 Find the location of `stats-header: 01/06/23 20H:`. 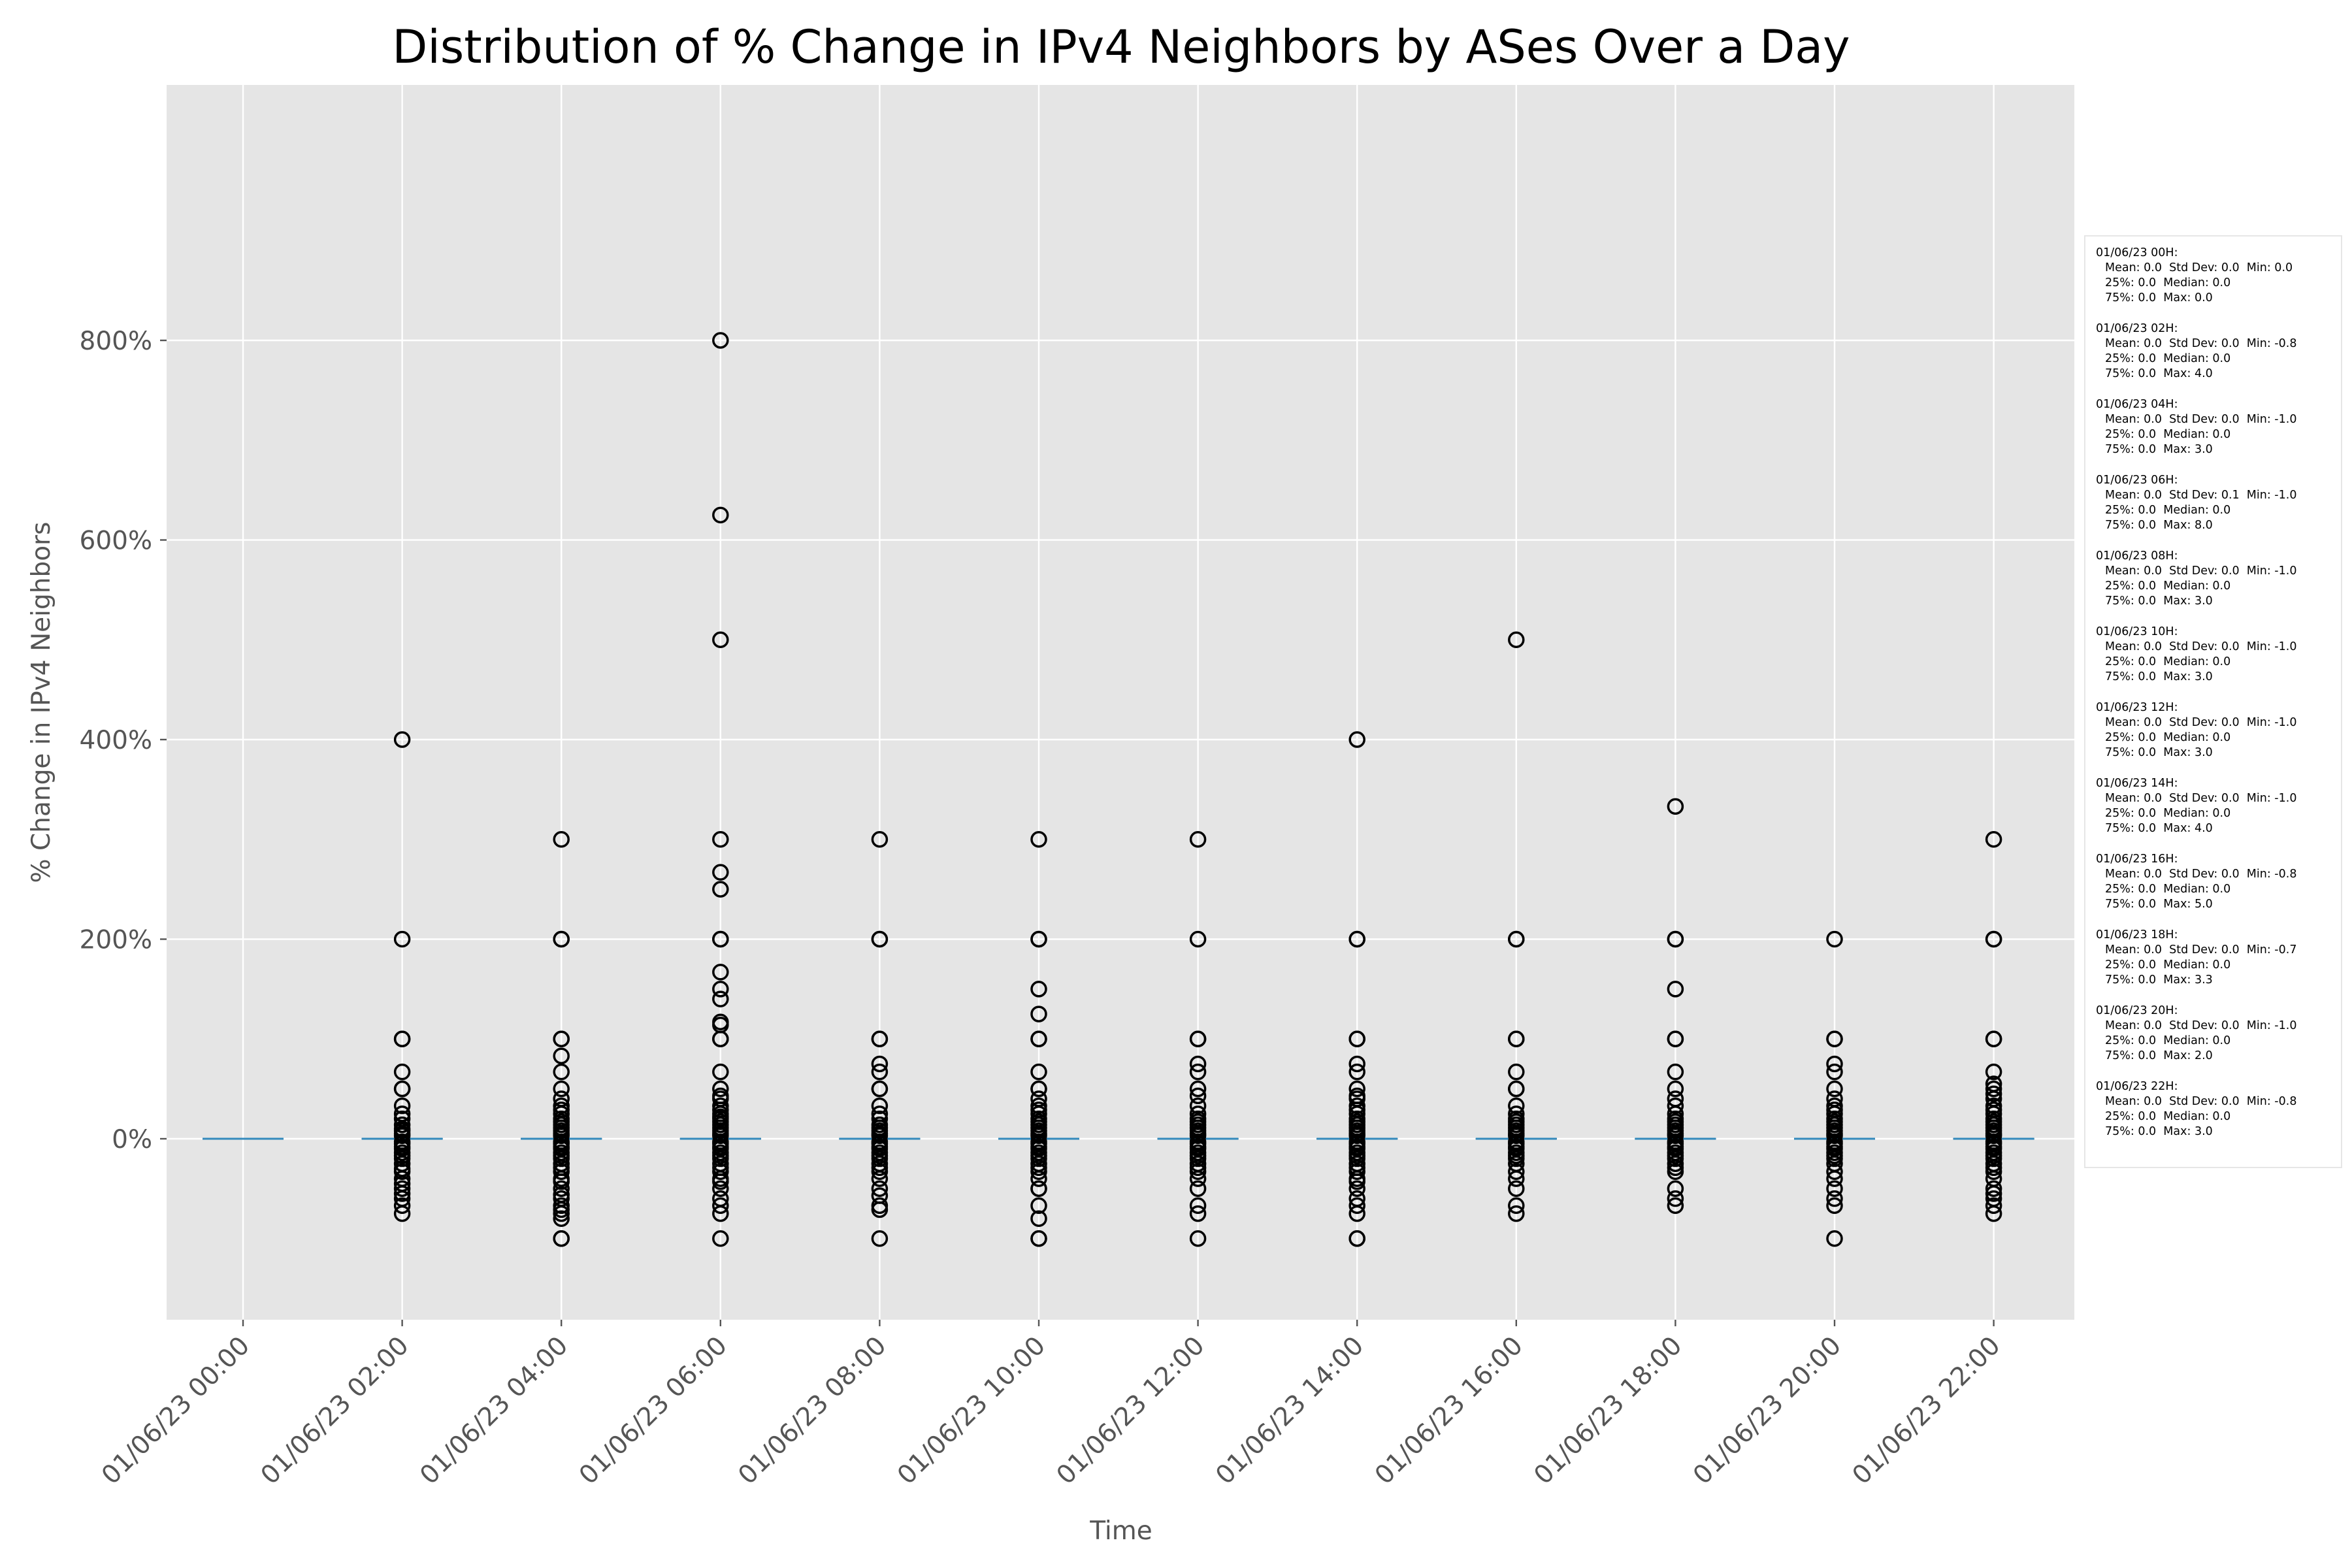

stats-header: 01/06/23 20H: is located at coordinates (2137, 1010).